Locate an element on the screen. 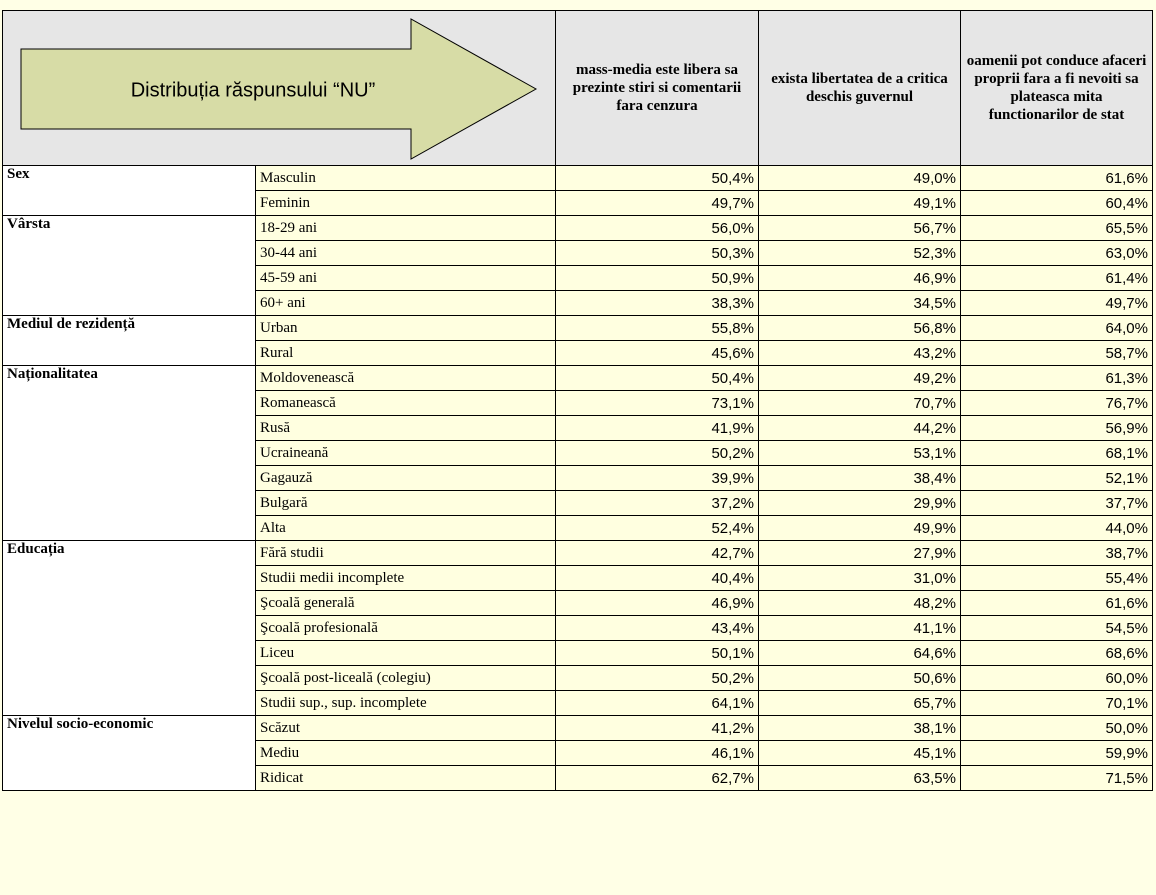  row: Ridicat 62,7% 63,5% 71,5% is located at coordinates (578, 778).